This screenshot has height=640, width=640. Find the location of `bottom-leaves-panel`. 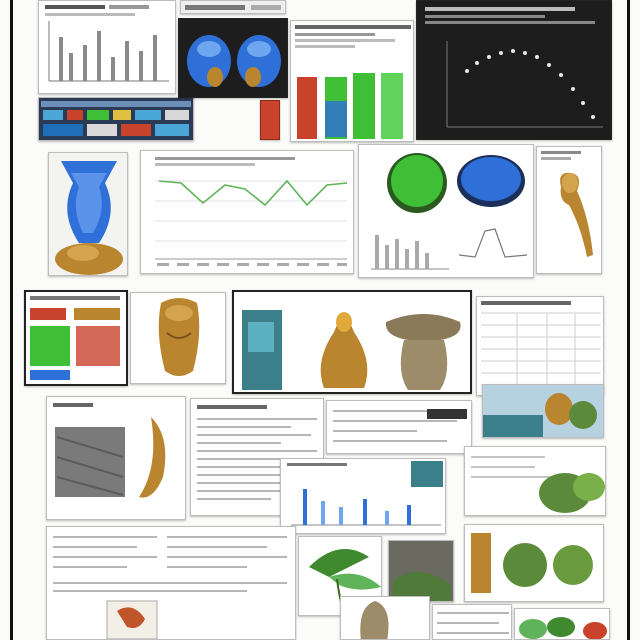

bottom-leaves-panel is located at coordinates (562, 624).